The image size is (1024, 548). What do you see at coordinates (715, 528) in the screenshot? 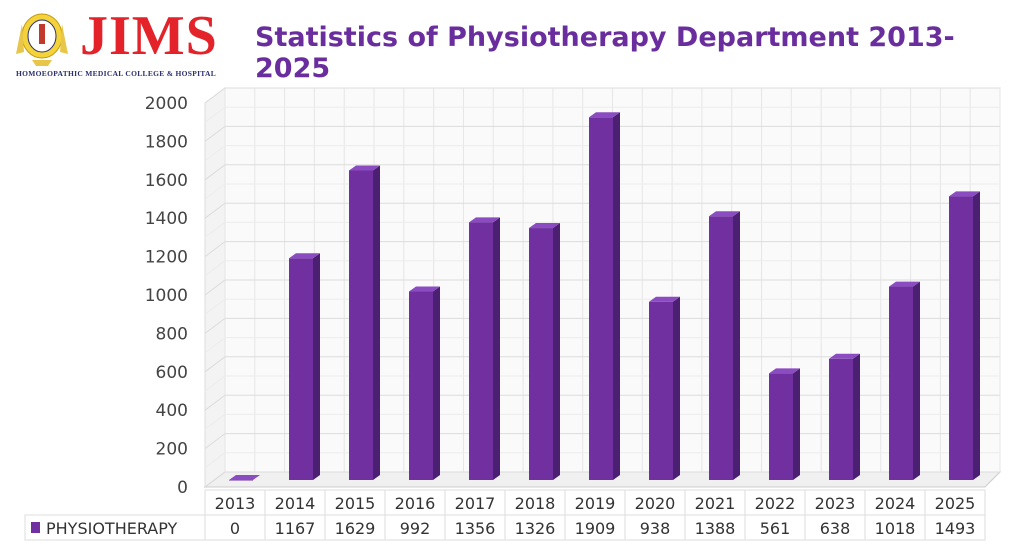
I see `data-label: 1388` at bounding box center [715, 528].